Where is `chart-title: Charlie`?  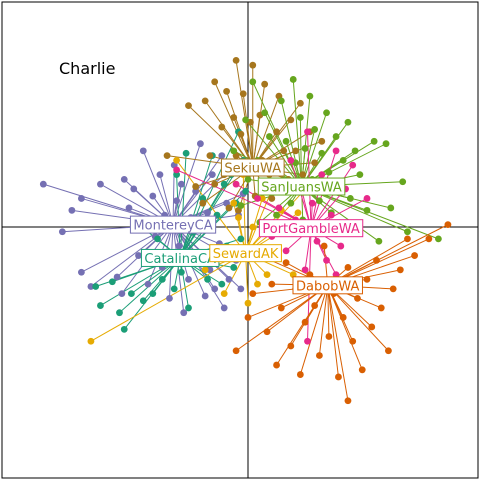 chart-title: Charlie is located at coordinates (87, 68).